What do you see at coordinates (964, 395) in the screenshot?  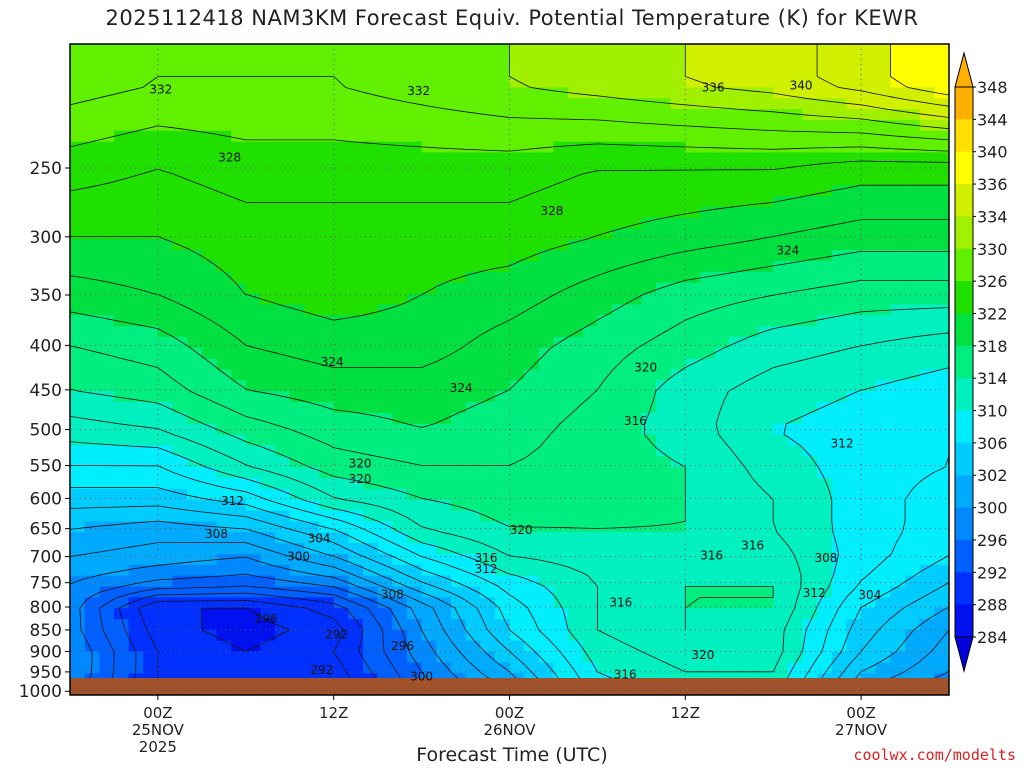 I see `colorbar-swatch` at bounding box center [964, 395].